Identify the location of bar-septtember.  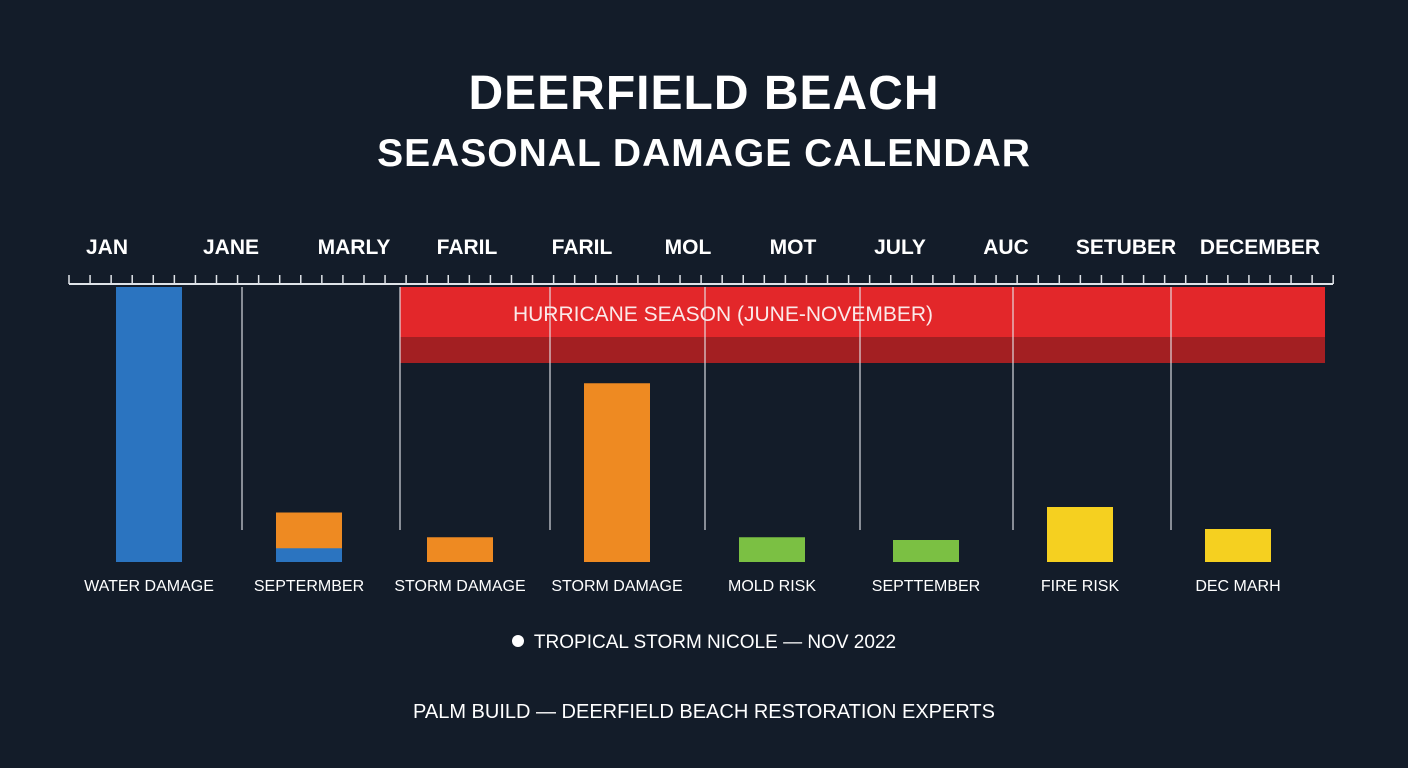
(926, 551).